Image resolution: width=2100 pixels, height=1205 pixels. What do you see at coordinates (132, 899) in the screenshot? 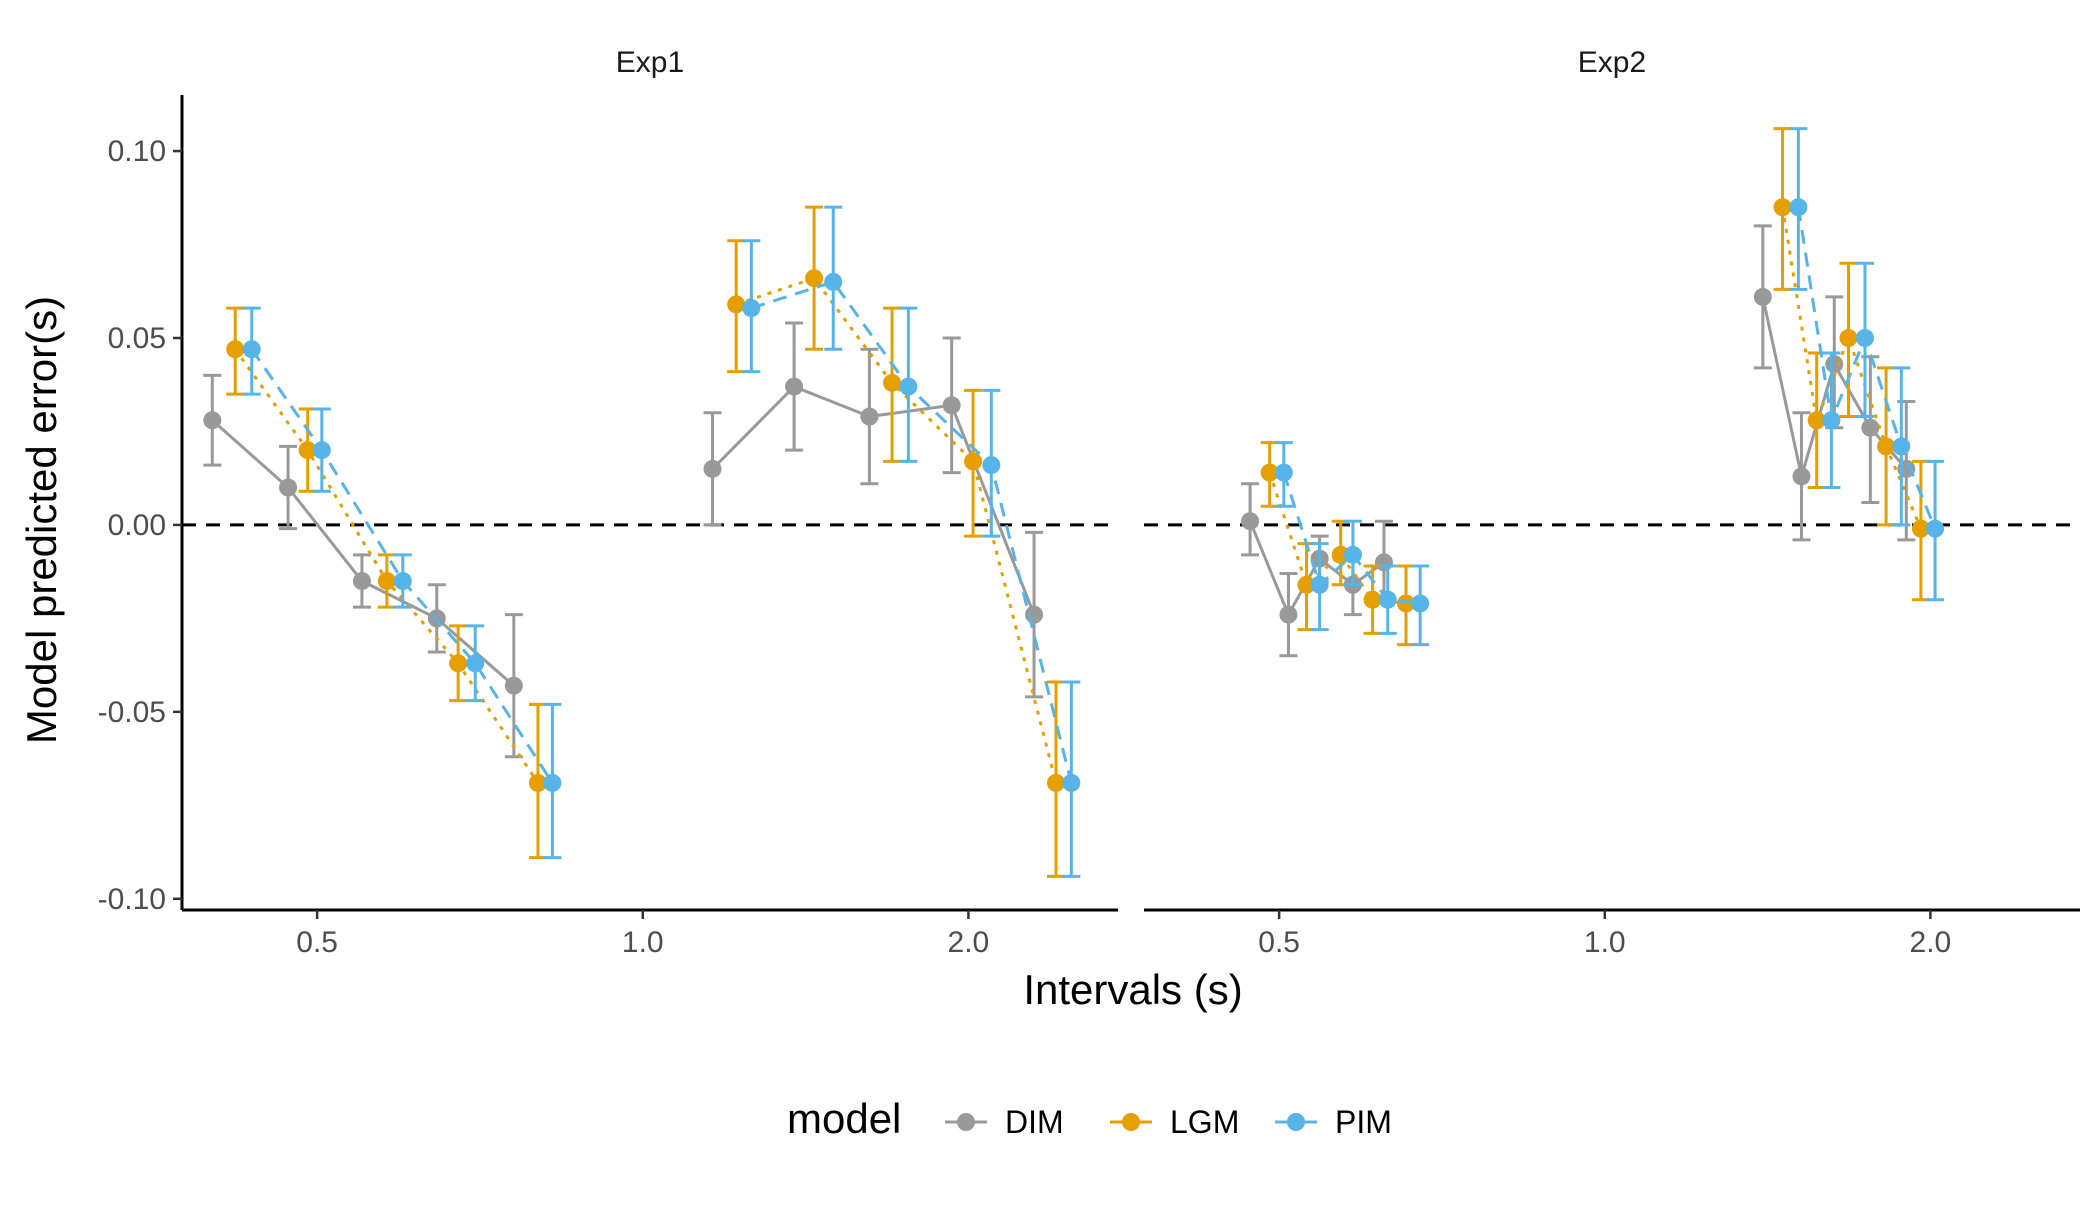
I see `y-tick-label: -0.10` at bounding box center [132, 899].